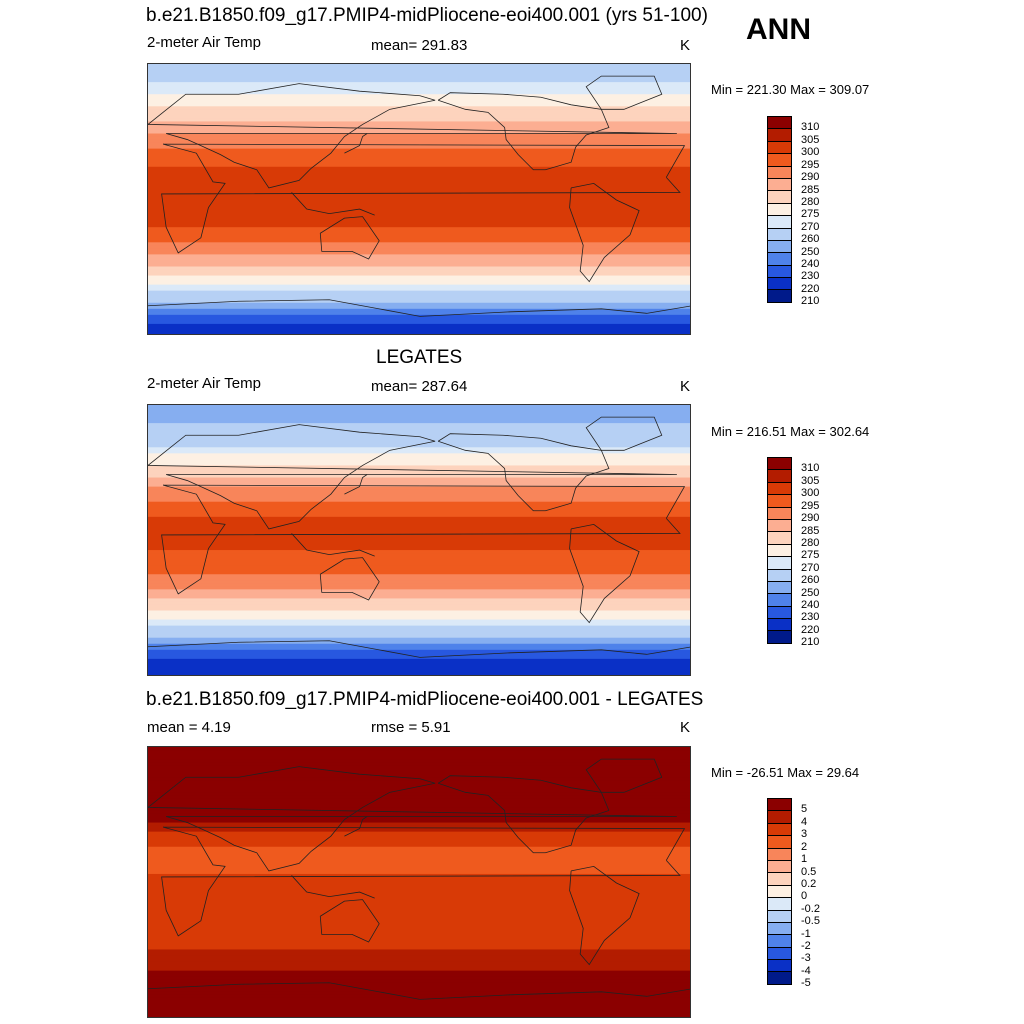  Describe the element at coordinates (804, 846) in the screenshot. I see `colorbar-tick-label: 2` at that location.